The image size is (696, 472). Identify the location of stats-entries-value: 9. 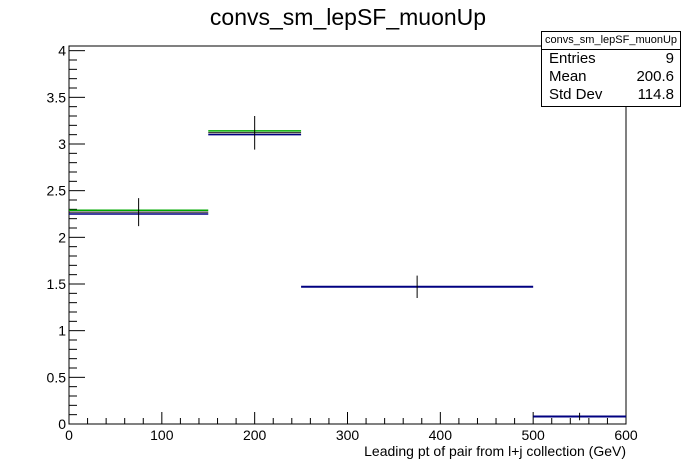
(669, 58).